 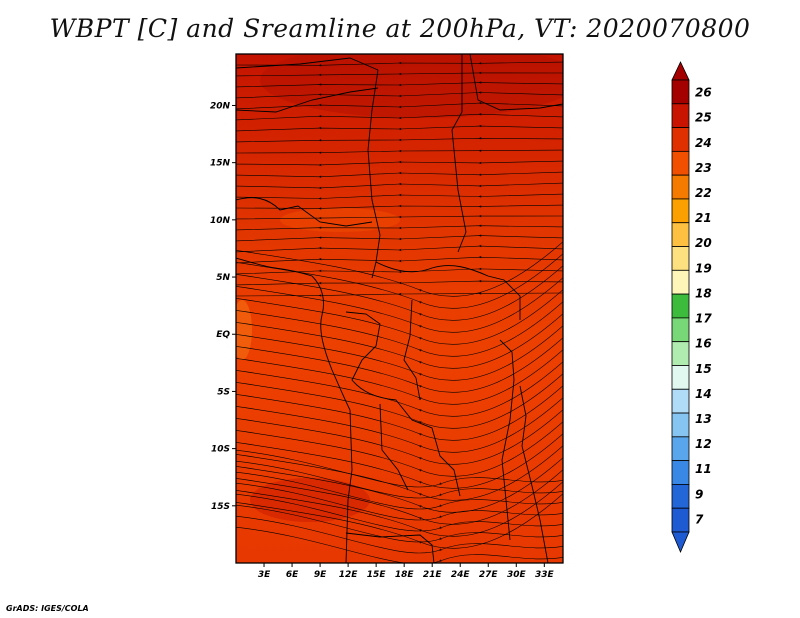 What do you see at coordinates (534, 474) in the screenshot?
I see `border-east-lake` at bounding box center [534, 474].